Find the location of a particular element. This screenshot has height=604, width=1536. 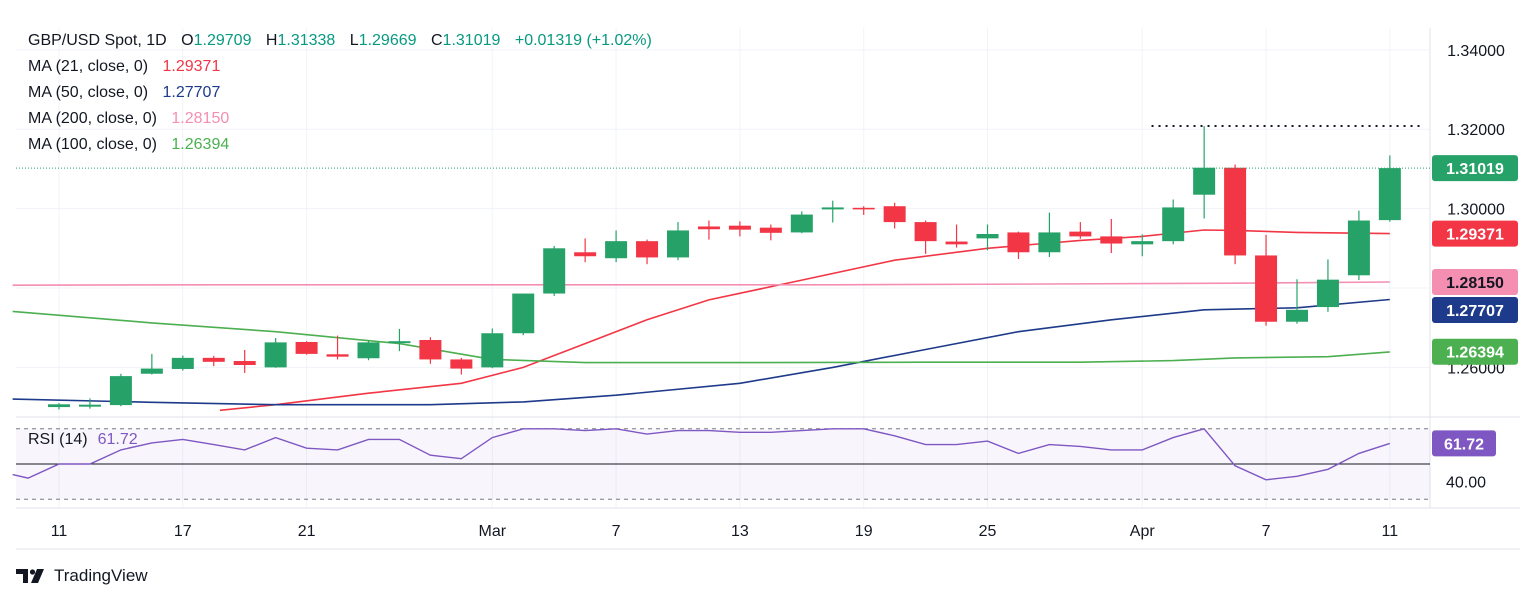

tradingview-brand: TradingView is located at coordinates (82, 576).